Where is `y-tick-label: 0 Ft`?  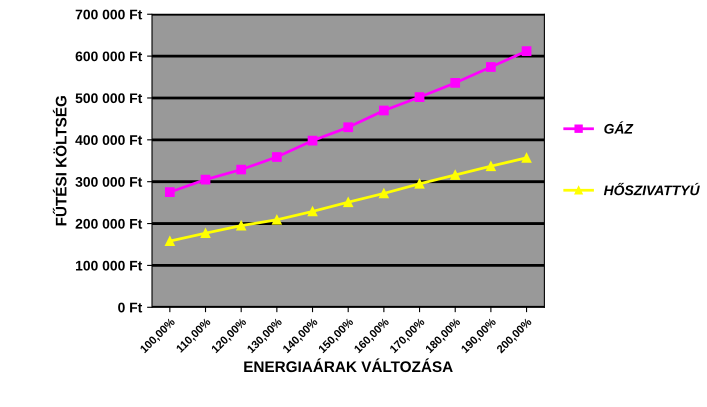
y-tick-label: 0 Ft is located at coordinates (130, 307).